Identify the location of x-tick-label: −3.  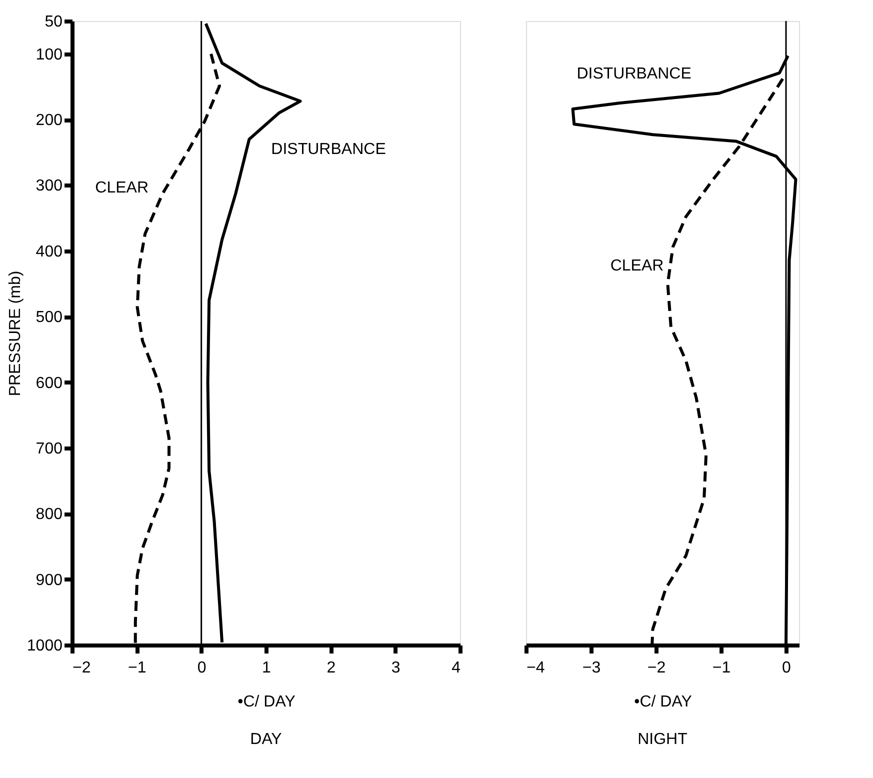
(591, 668).